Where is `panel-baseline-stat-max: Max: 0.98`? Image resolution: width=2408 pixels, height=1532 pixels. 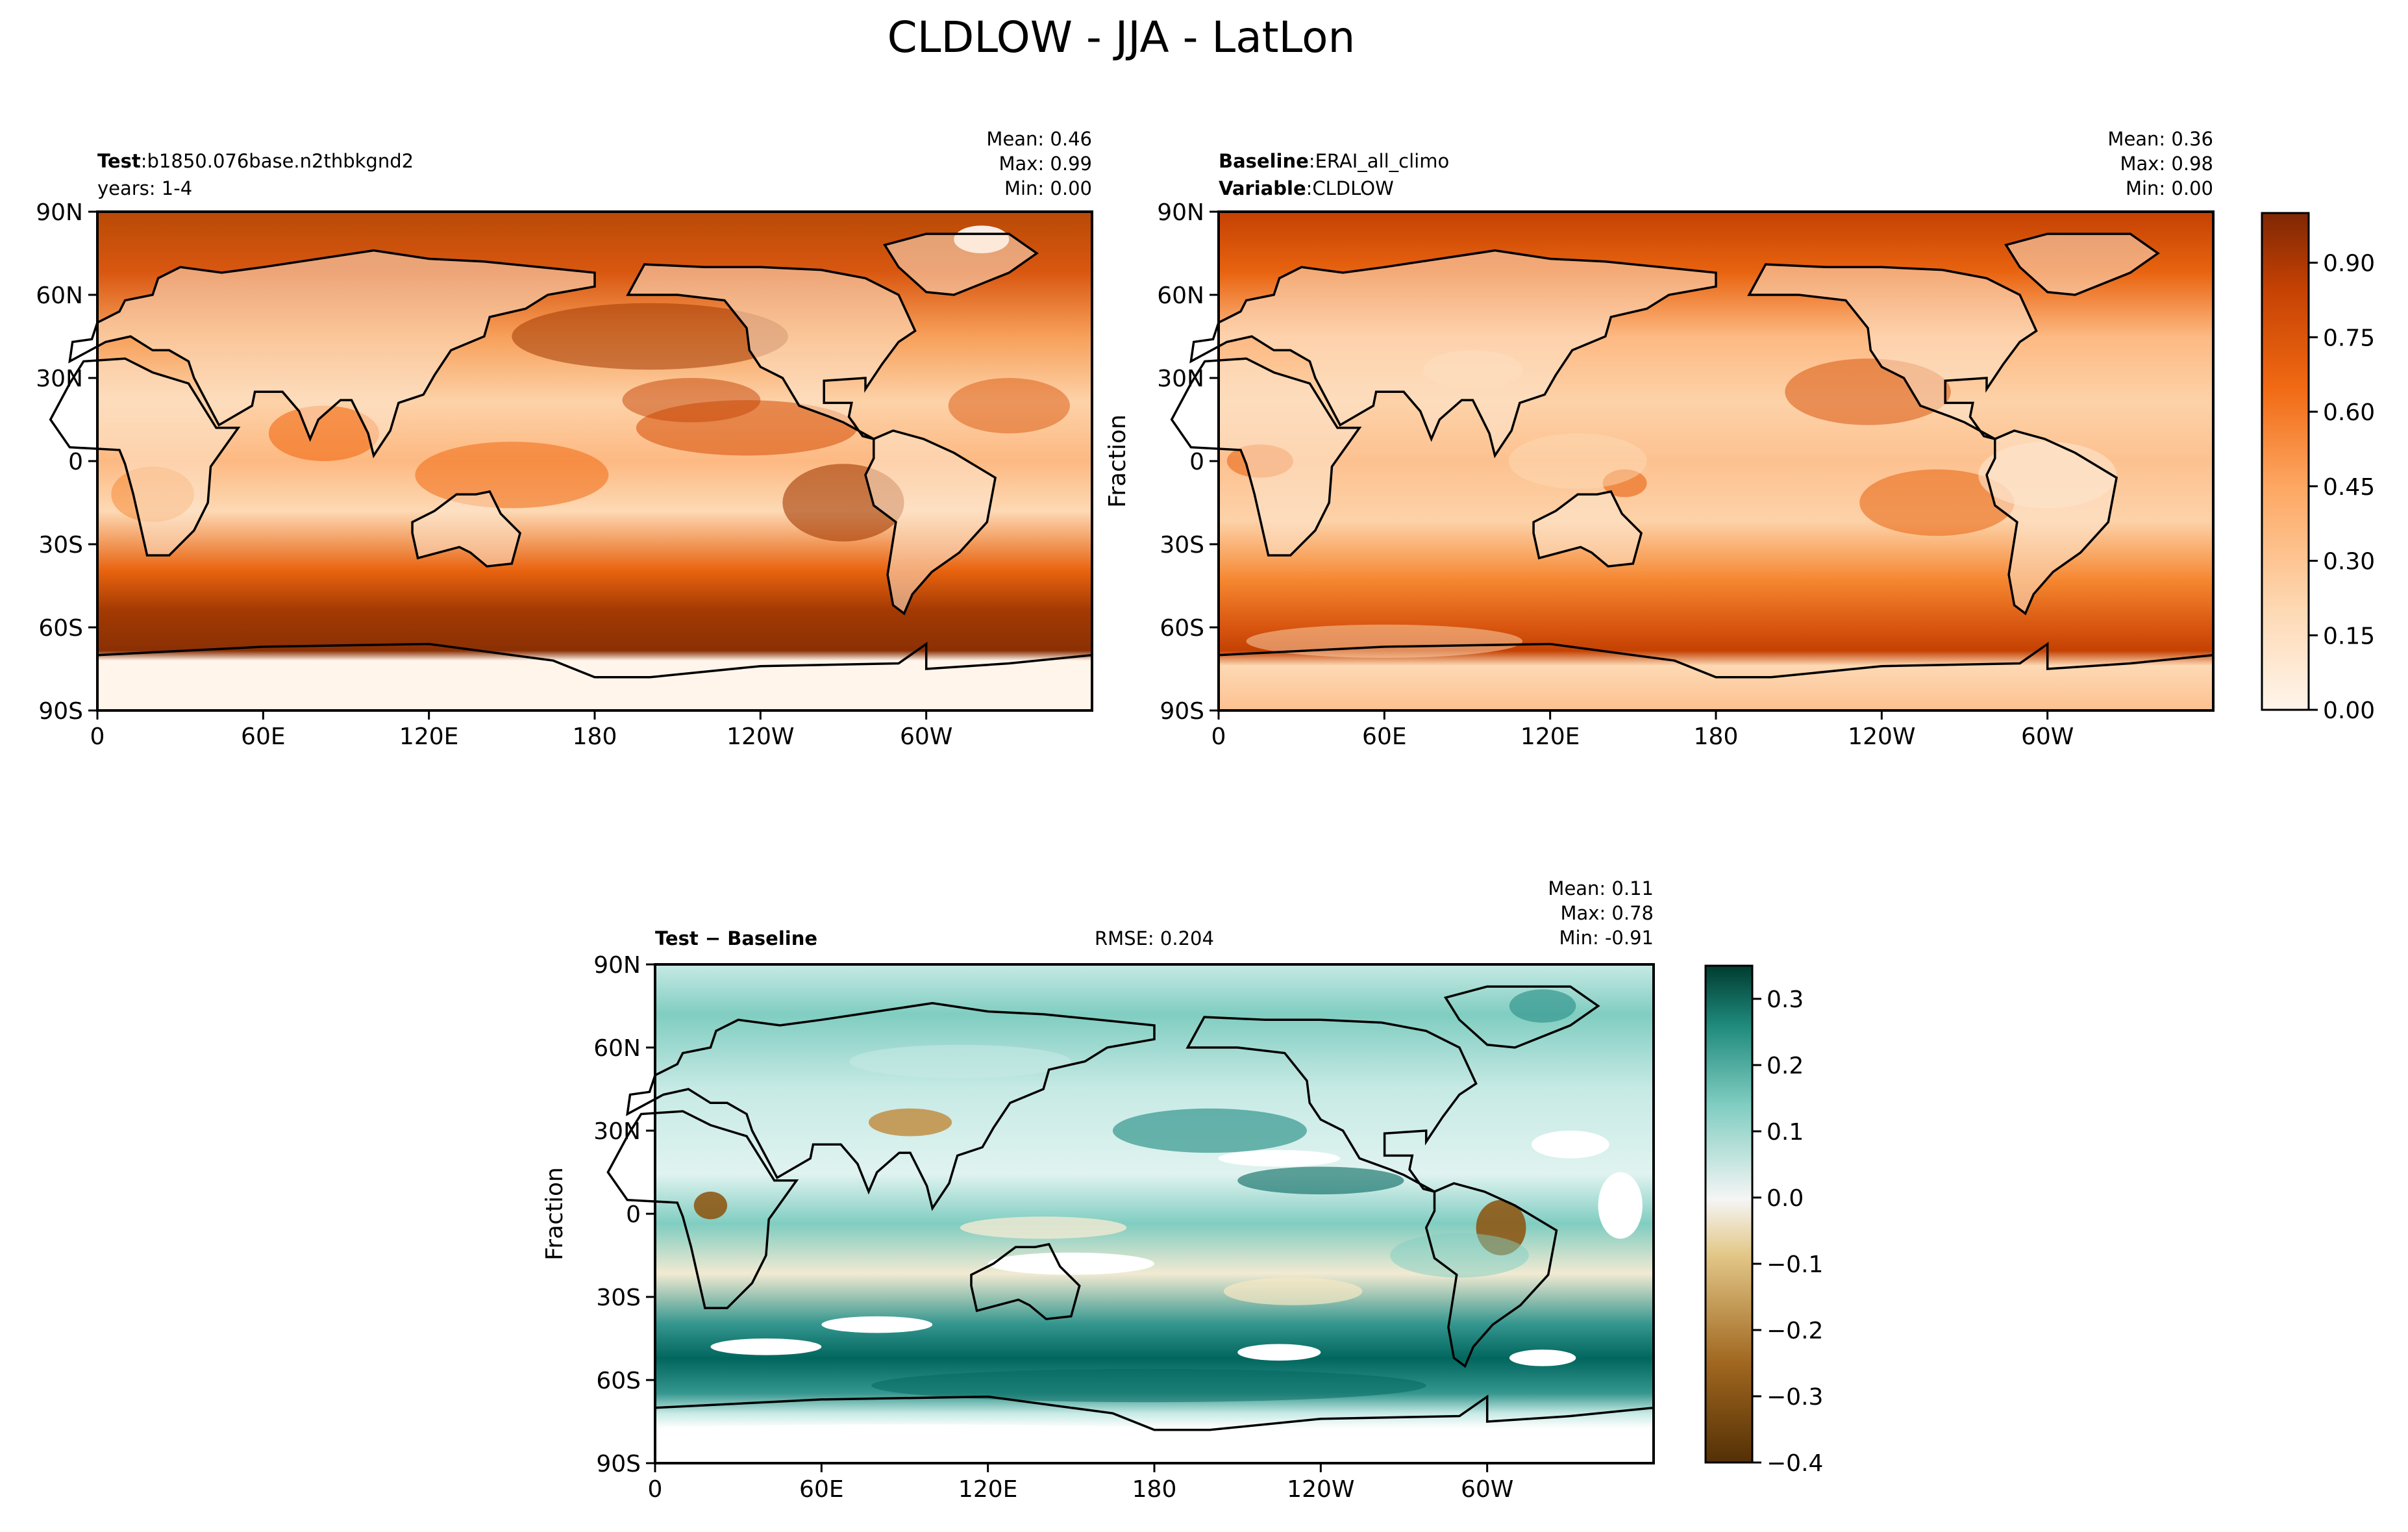
panel-baseline-stat-max: Max: 0.98 is located at coordinates (2166, 164).